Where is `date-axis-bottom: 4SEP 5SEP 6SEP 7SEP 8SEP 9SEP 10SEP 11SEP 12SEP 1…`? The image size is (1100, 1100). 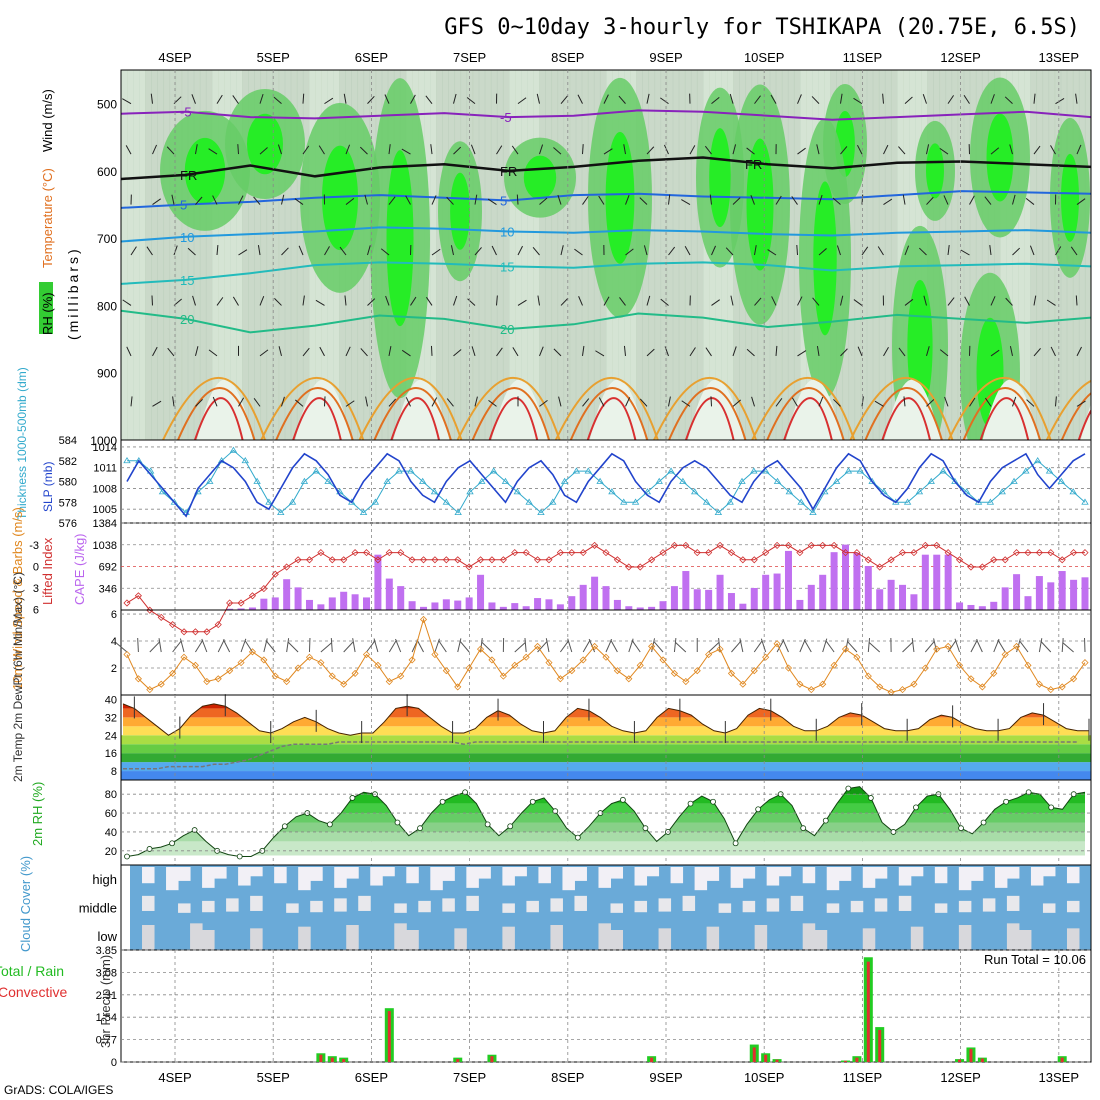
date-axis-bottom: 4SEP 5SEP 6SEP 7SEP 8SEP 9SEP 10SEP 11SEP 12SEP 1… is located at coordinates (618, 1077).